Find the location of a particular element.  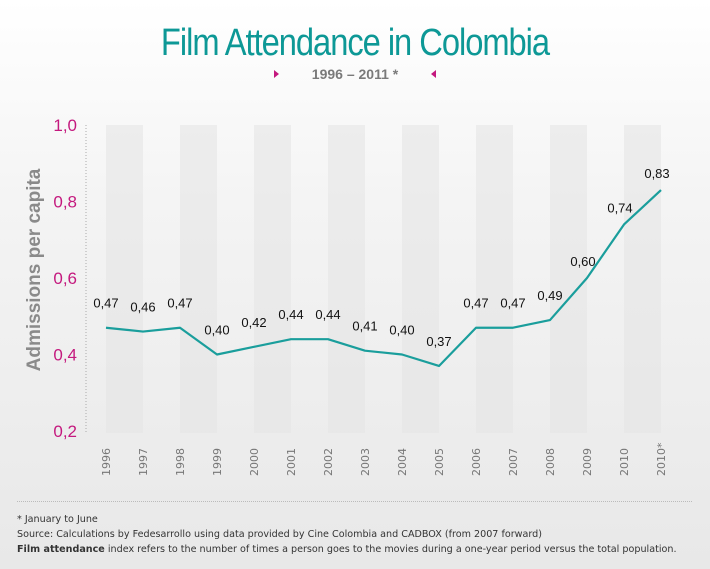

data-label: 0,60 is located at coordinates (582, 261).